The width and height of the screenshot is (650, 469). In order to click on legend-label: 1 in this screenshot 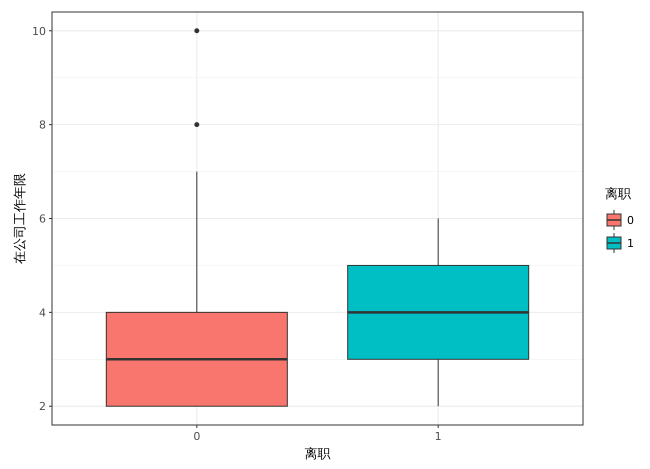, I will do `click(630, 243)`.